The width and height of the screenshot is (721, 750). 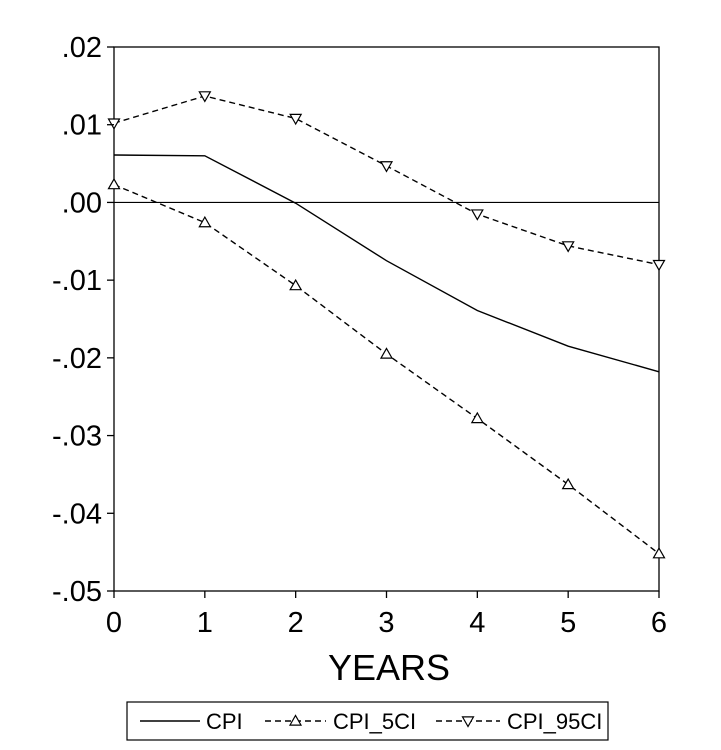 What do you see at coordinates (82, 48) in the screenshot?
I see `y-tick-label: .02` at bounding box center [82, 48].